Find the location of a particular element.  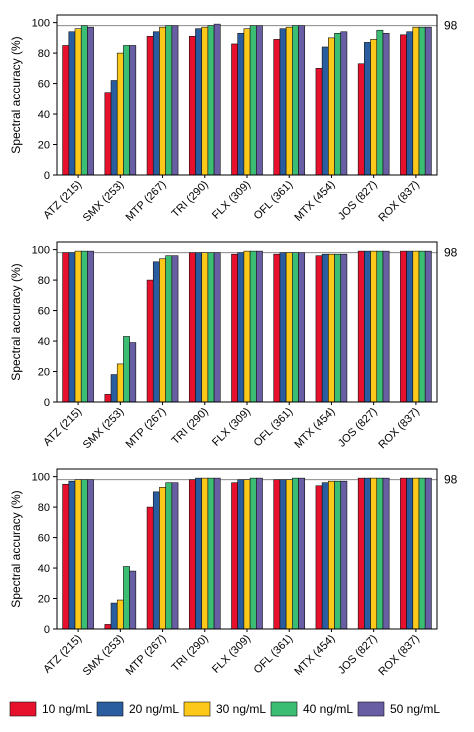

x-tick-label: ATZ (215) is located at coordinates (62, 427).